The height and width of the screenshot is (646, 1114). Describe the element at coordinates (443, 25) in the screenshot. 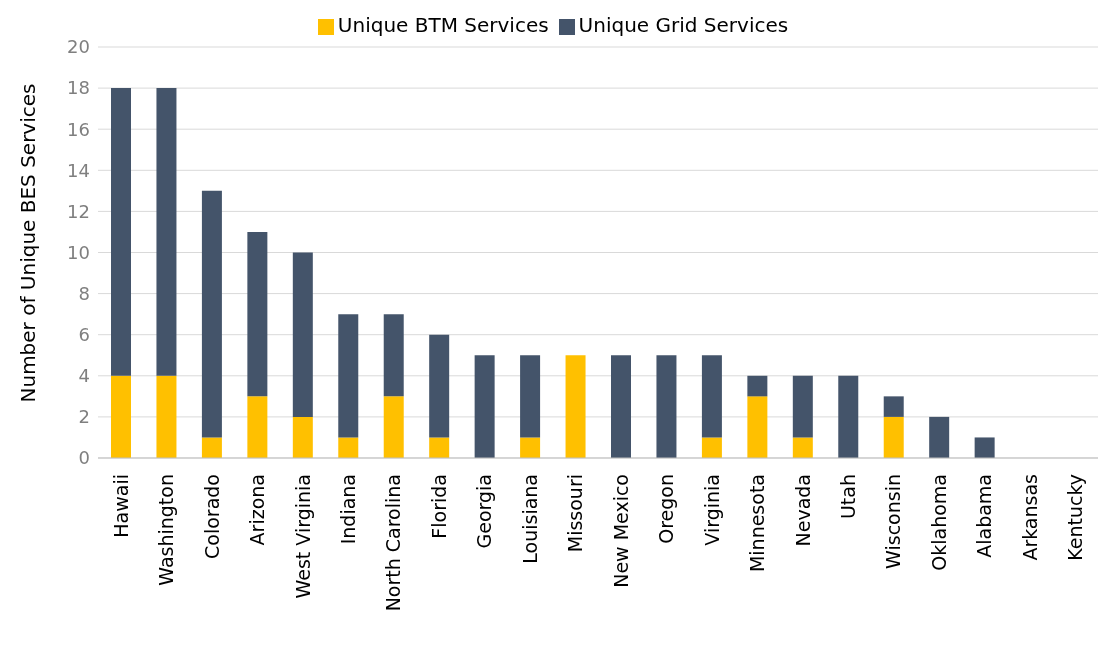

I see `legend-label: Unique BTM Services` at that location.